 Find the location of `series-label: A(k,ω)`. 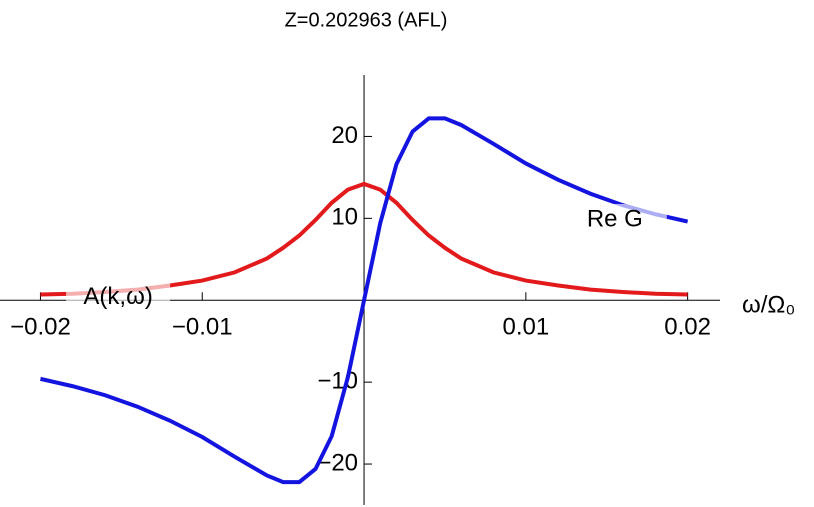

series-label: A(k,ω) is located at coordinates (117, 296).